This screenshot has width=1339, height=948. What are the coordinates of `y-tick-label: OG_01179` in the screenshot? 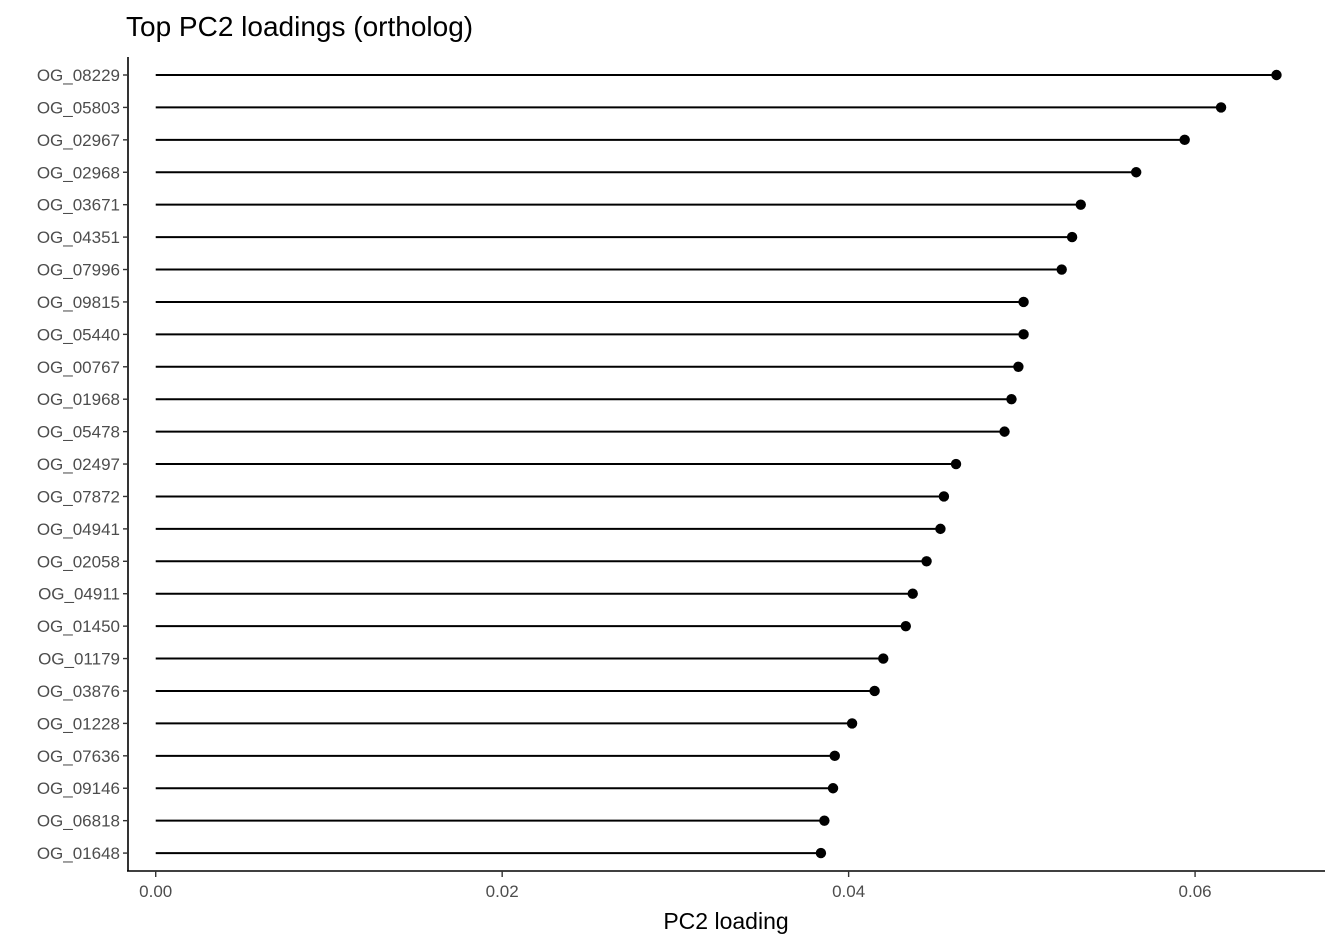 It's located at (79, 659).